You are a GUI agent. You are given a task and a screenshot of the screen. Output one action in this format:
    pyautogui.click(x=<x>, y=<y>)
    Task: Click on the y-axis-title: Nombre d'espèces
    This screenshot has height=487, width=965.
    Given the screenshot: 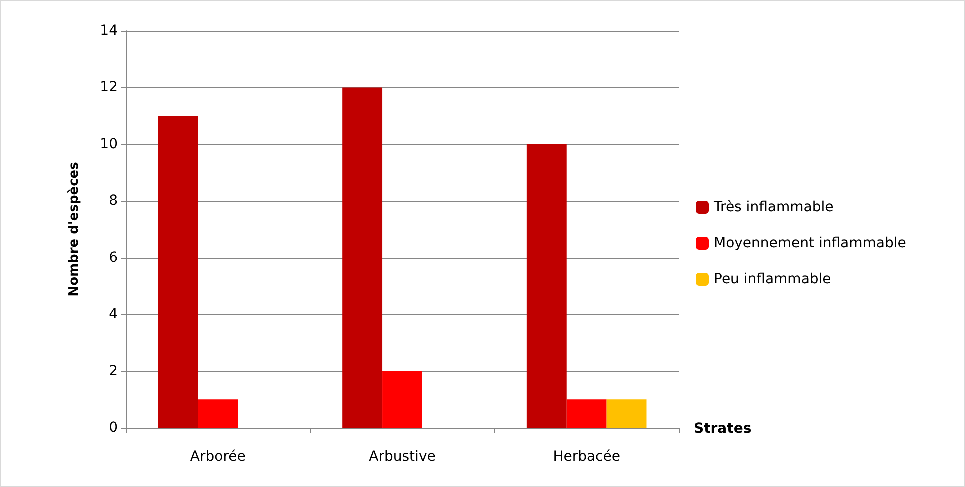 What is the action you would take?
    pyautogui.click(x=74, y=229)
    